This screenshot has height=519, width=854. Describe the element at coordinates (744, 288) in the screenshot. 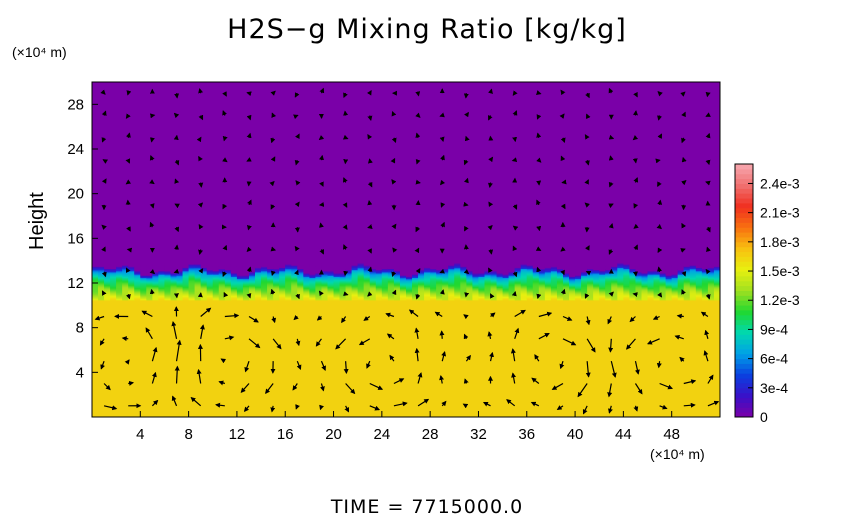

I see `colorbar-swatch` at that location.